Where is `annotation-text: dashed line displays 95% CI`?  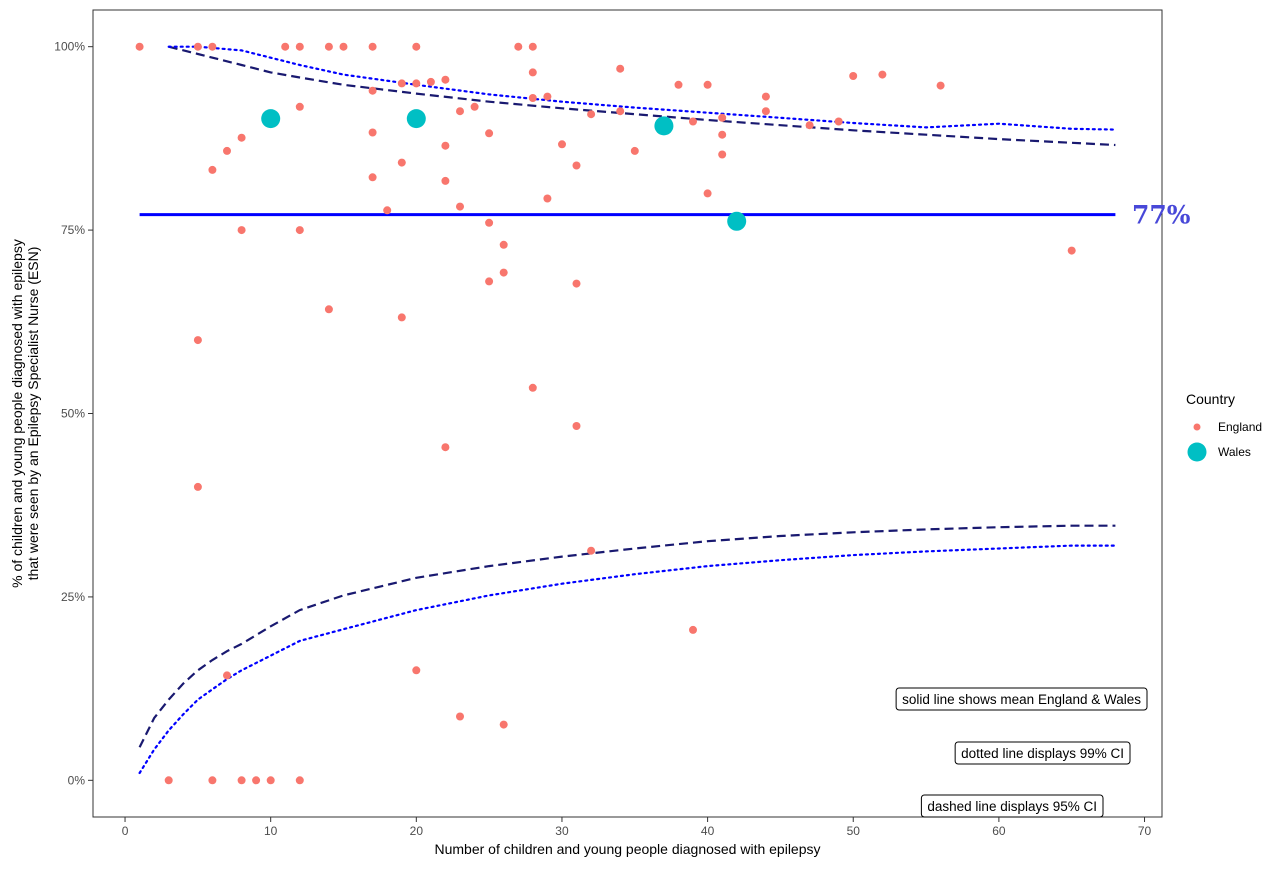 annotation-text: dashed line displays 95% CI is located at coordinates (1012, 806).